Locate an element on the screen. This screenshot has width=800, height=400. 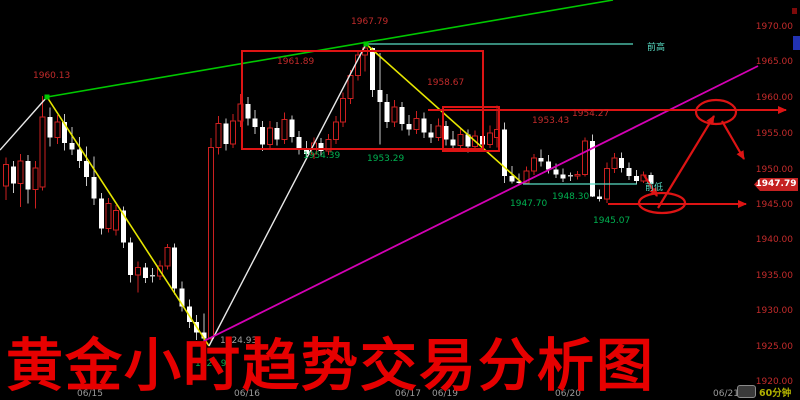
price-annotation: 1948.30 is located at coordinates (570, 197).